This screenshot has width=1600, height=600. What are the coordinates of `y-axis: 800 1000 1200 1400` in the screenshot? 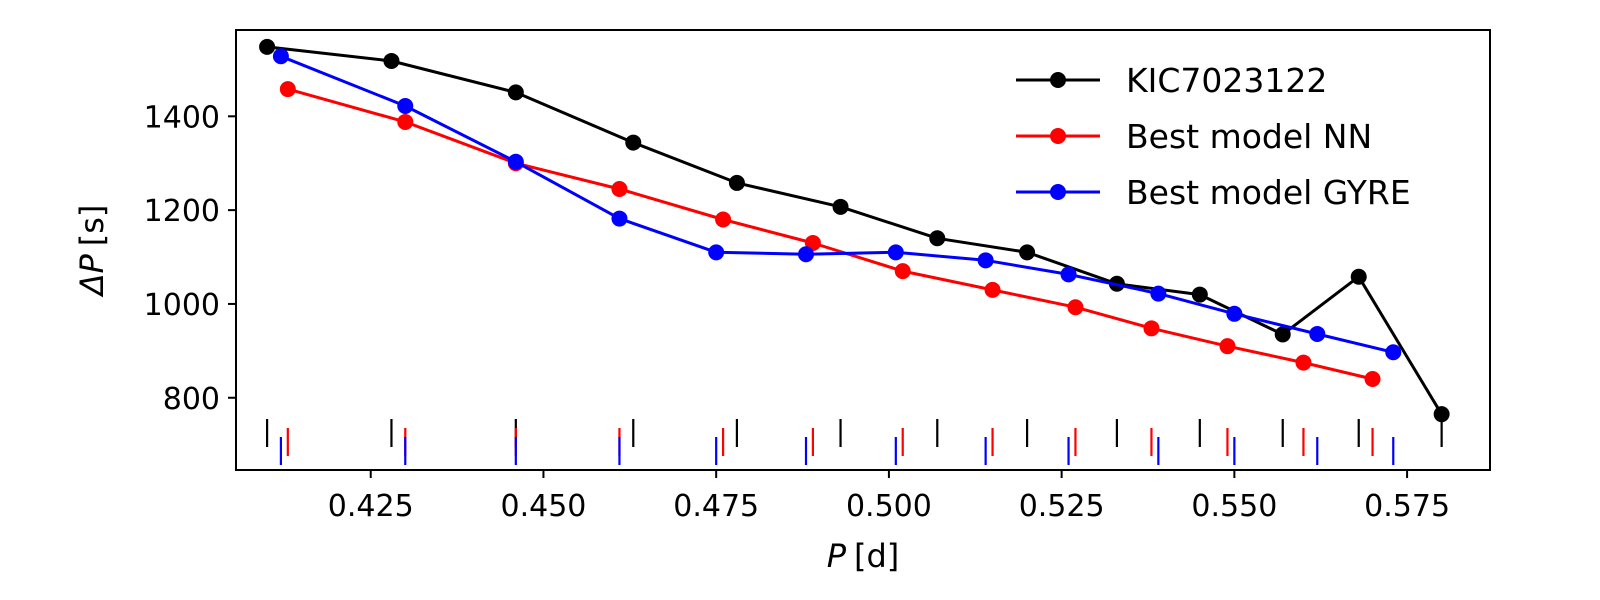 It's located at (190, 258).